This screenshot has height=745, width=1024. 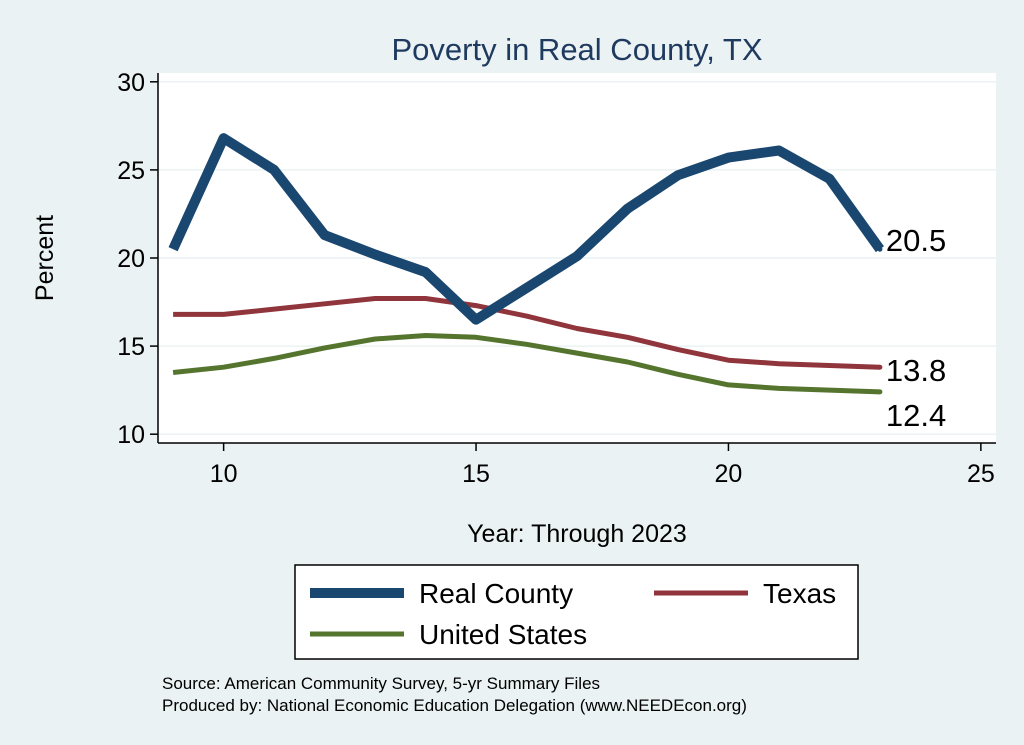 I want to click on series-line-united-states, so click(x=526, y=364).